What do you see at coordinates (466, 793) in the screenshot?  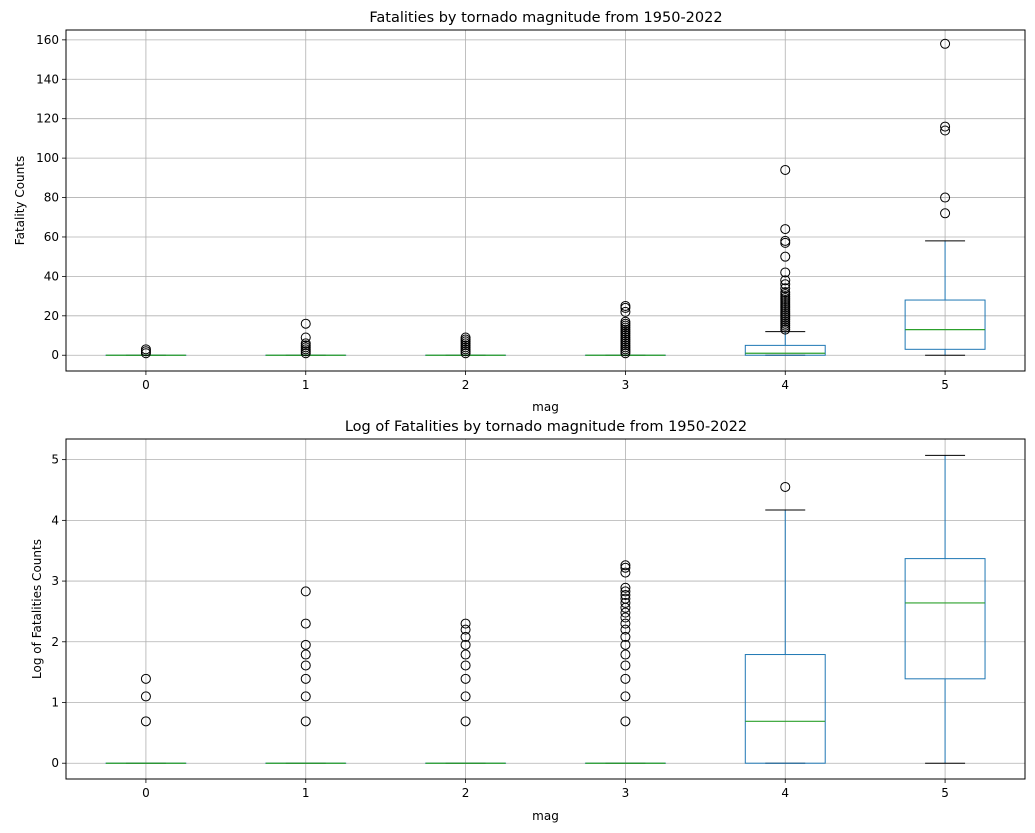 I see `x-tick-label: 2` at bounding box center [466, 793].